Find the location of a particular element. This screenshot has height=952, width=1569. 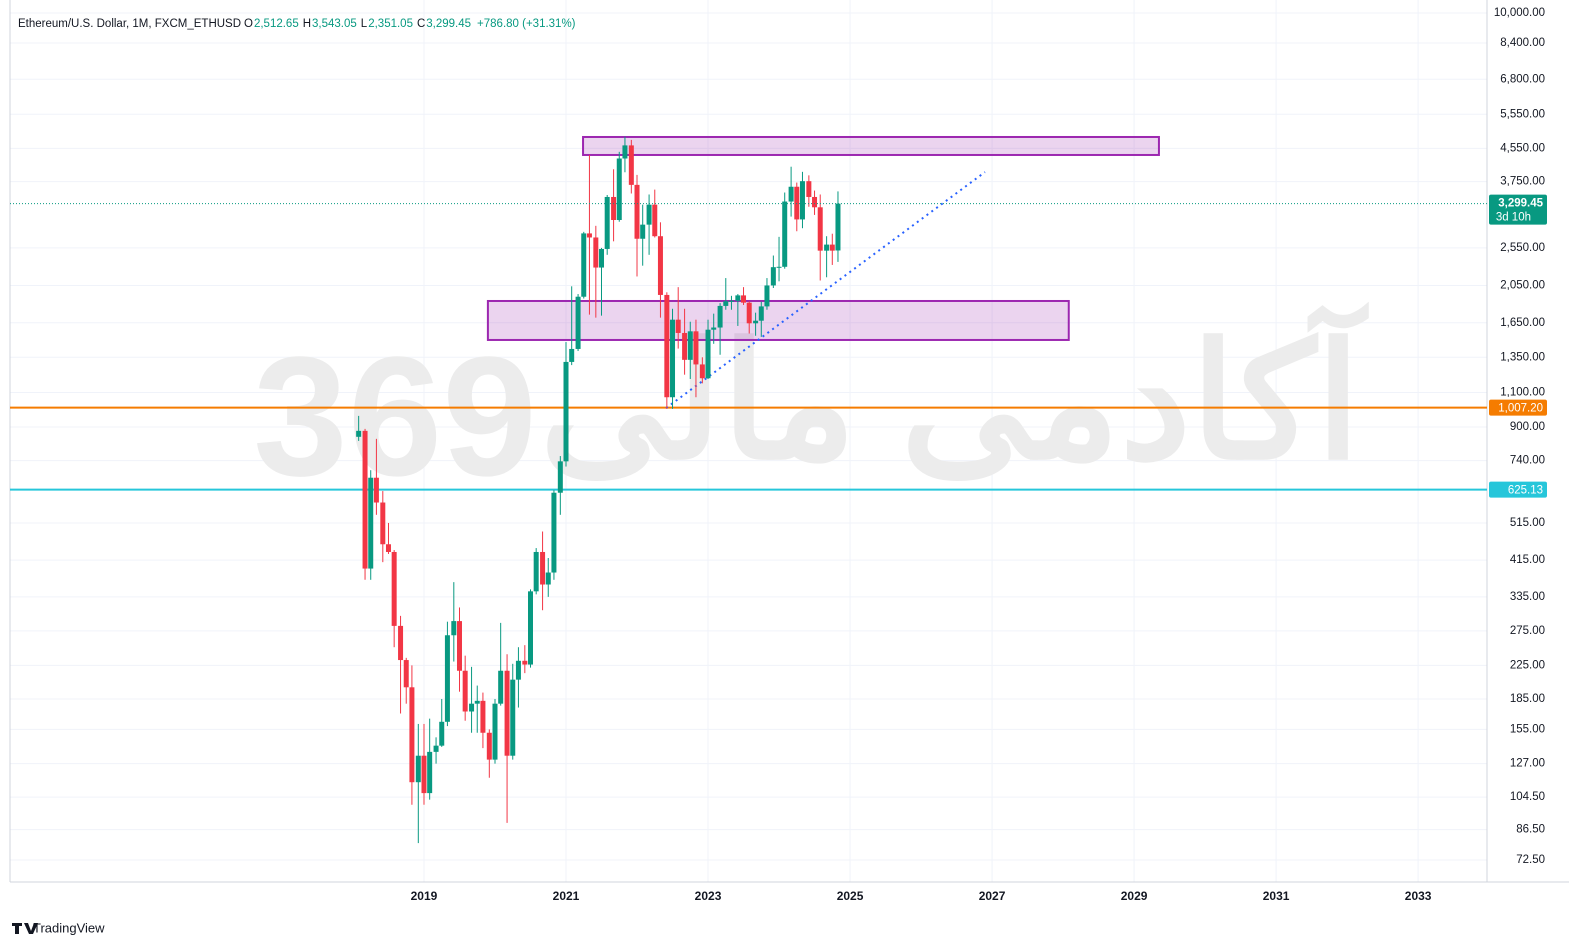

y-tick-label: 8,400.00 is located at coordinates (1522, 43).